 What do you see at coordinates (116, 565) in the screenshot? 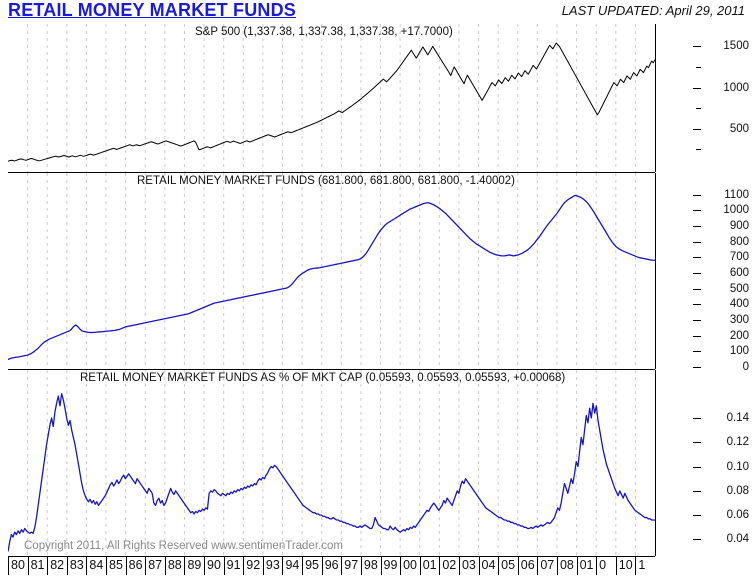
I see `x-tick-label: 85` at bounding box center [116, 565].